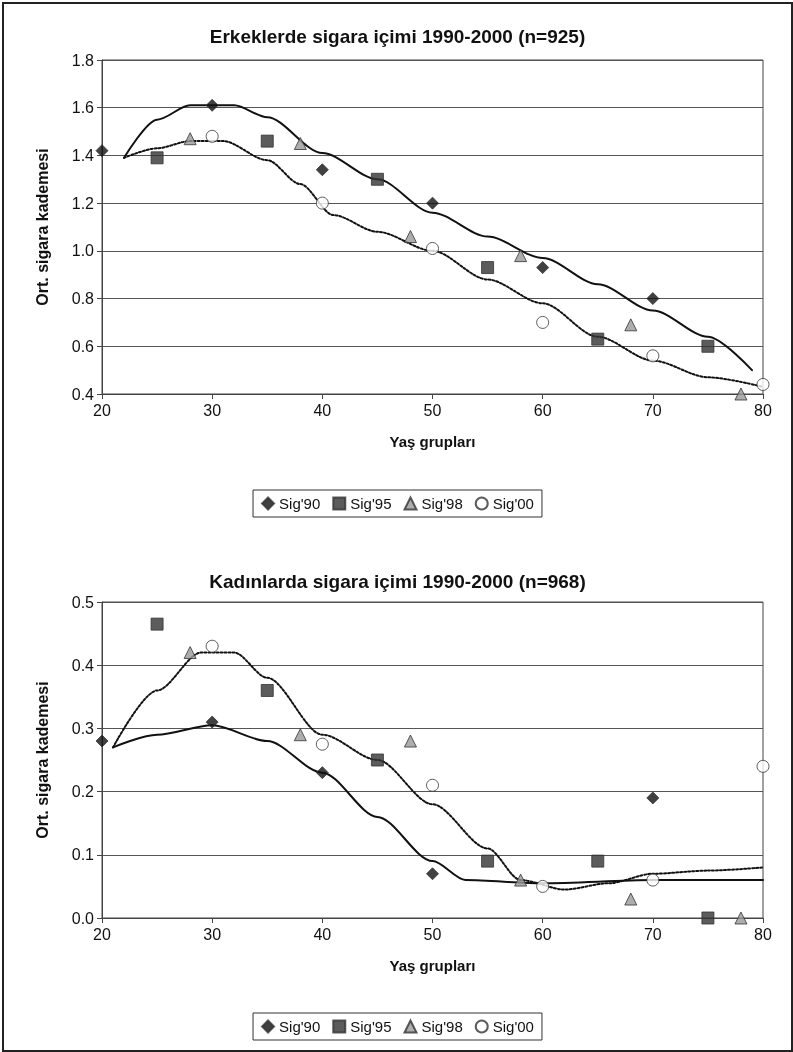  I want to click on y-tick-label: 1.0, so click(83, 251).